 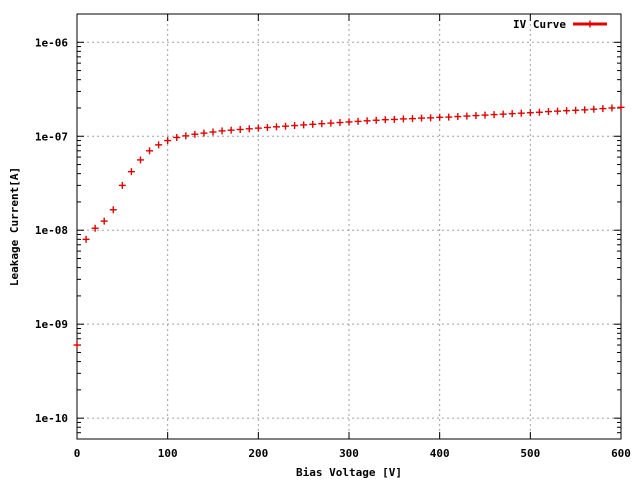 I want to click on legend: IV Curve, so click(x=560, y=24).